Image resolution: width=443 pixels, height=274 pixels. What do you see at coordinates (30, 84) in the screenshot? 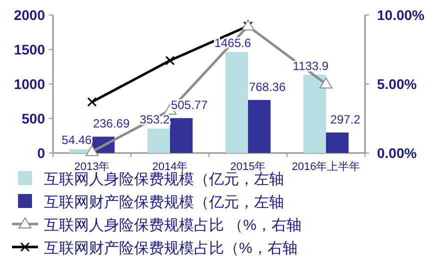
I see `y-tick-label: 1000` at bounding box center [30, 84].